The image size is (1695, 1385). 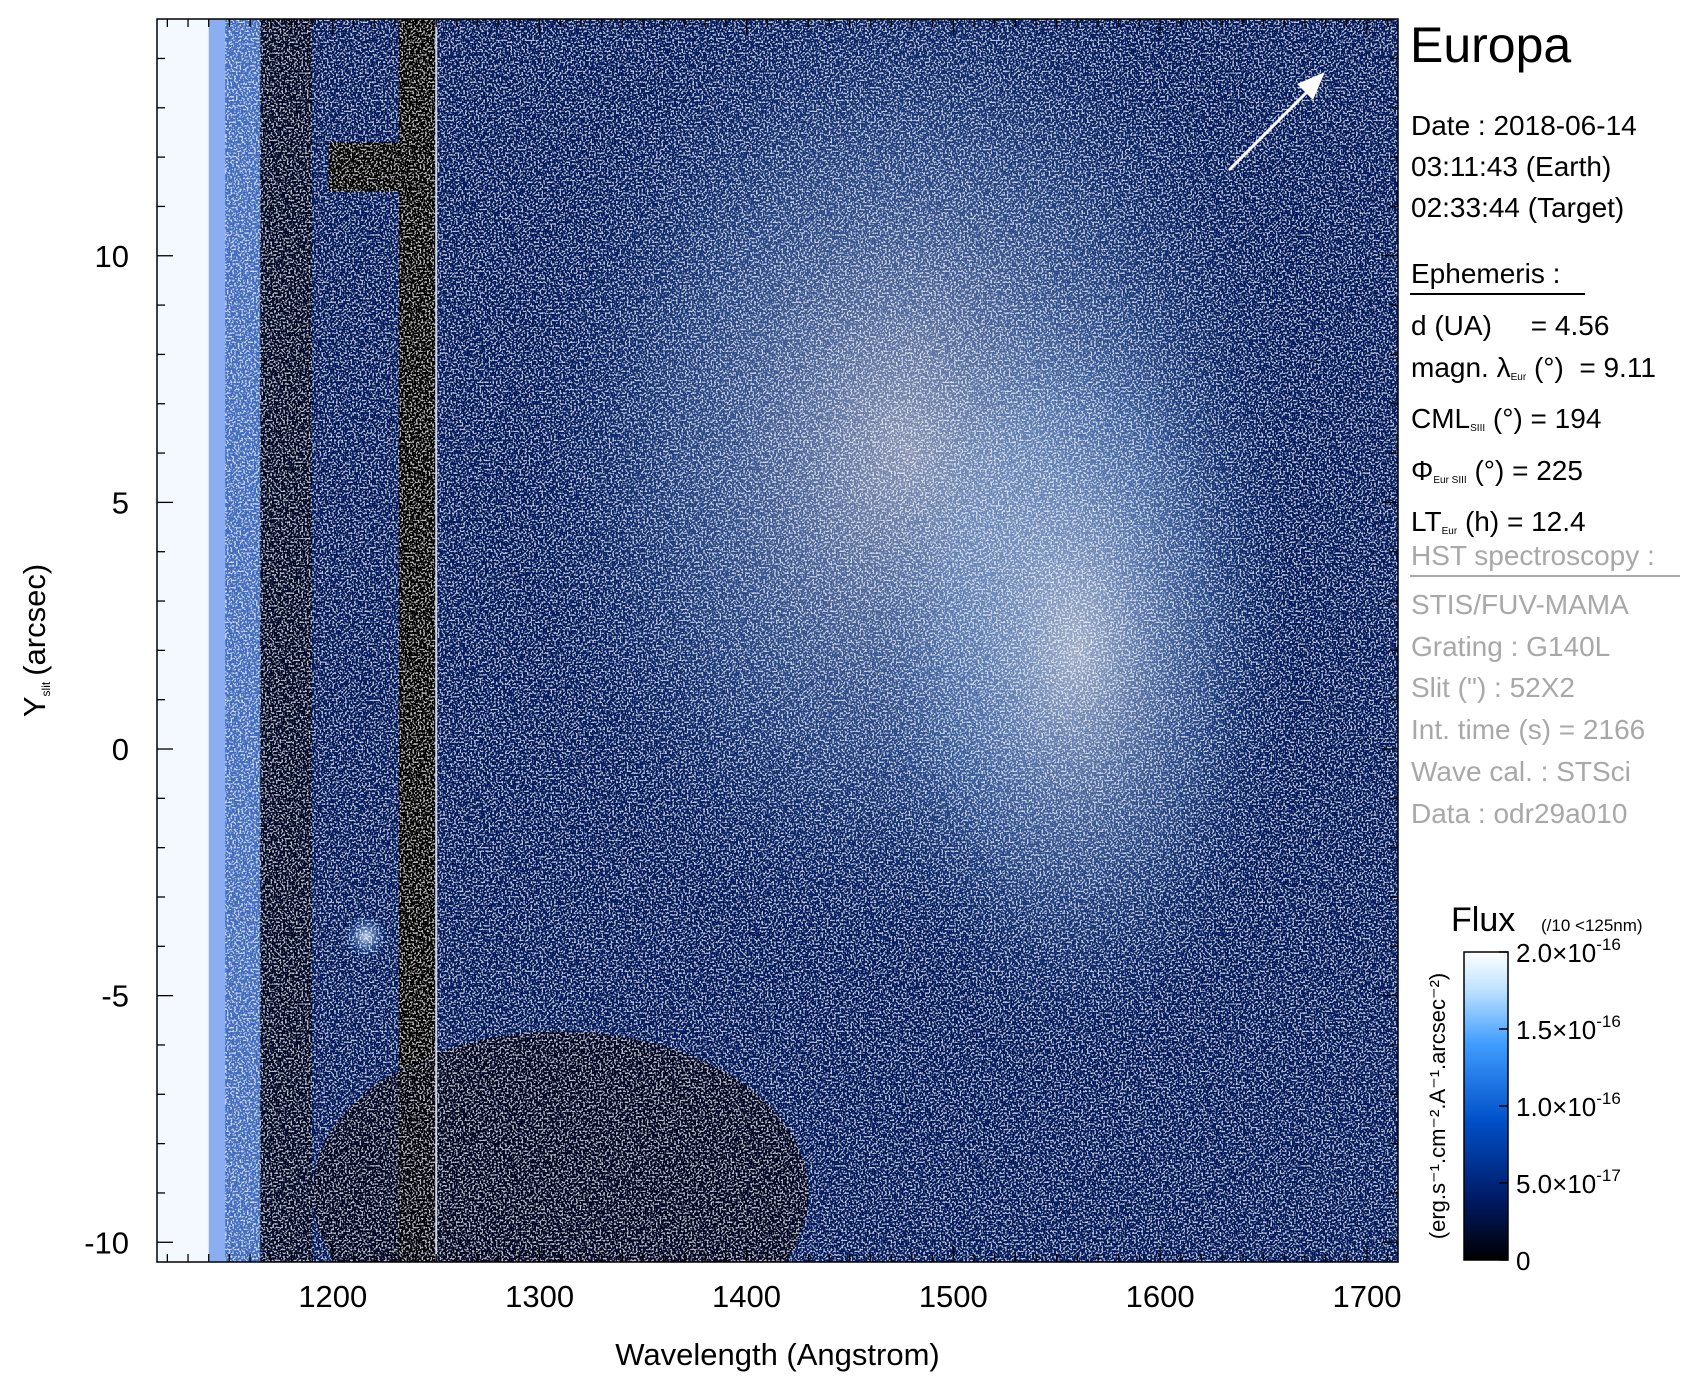 What do you see at coordinates (46, 688) in the screenshot?
I see `y-axis-label-sub: slit` at bounding box center [46, 688].